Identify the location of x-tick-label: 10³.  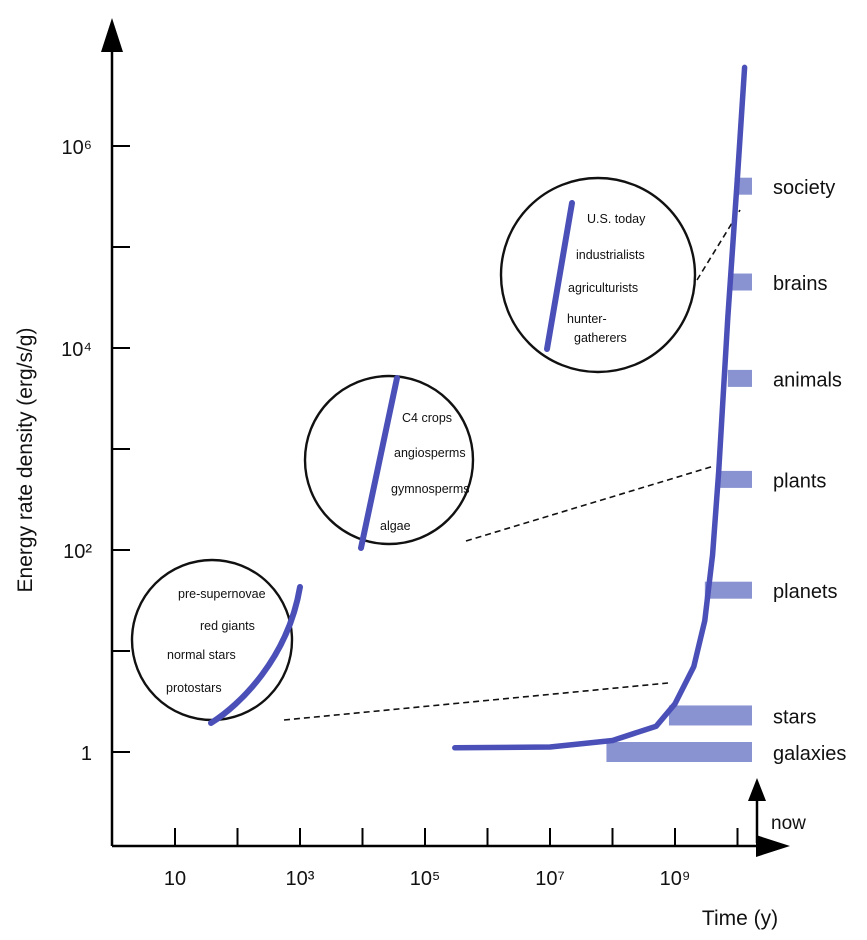
(300, 879).